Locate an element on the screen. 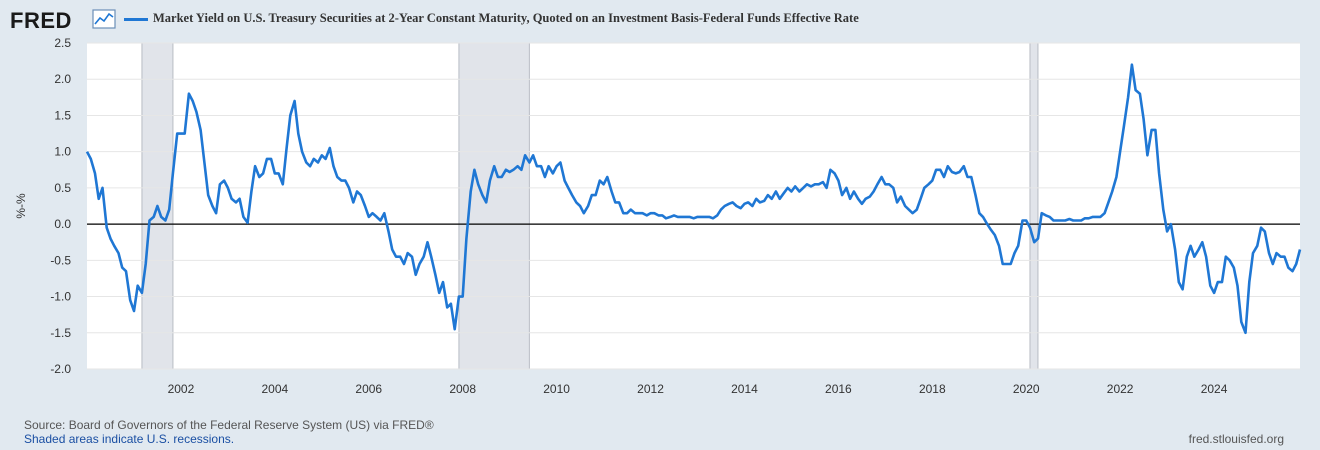  recession-note: Shaded areas indicate U.S. recessions. is located at coordinates (129, 439).